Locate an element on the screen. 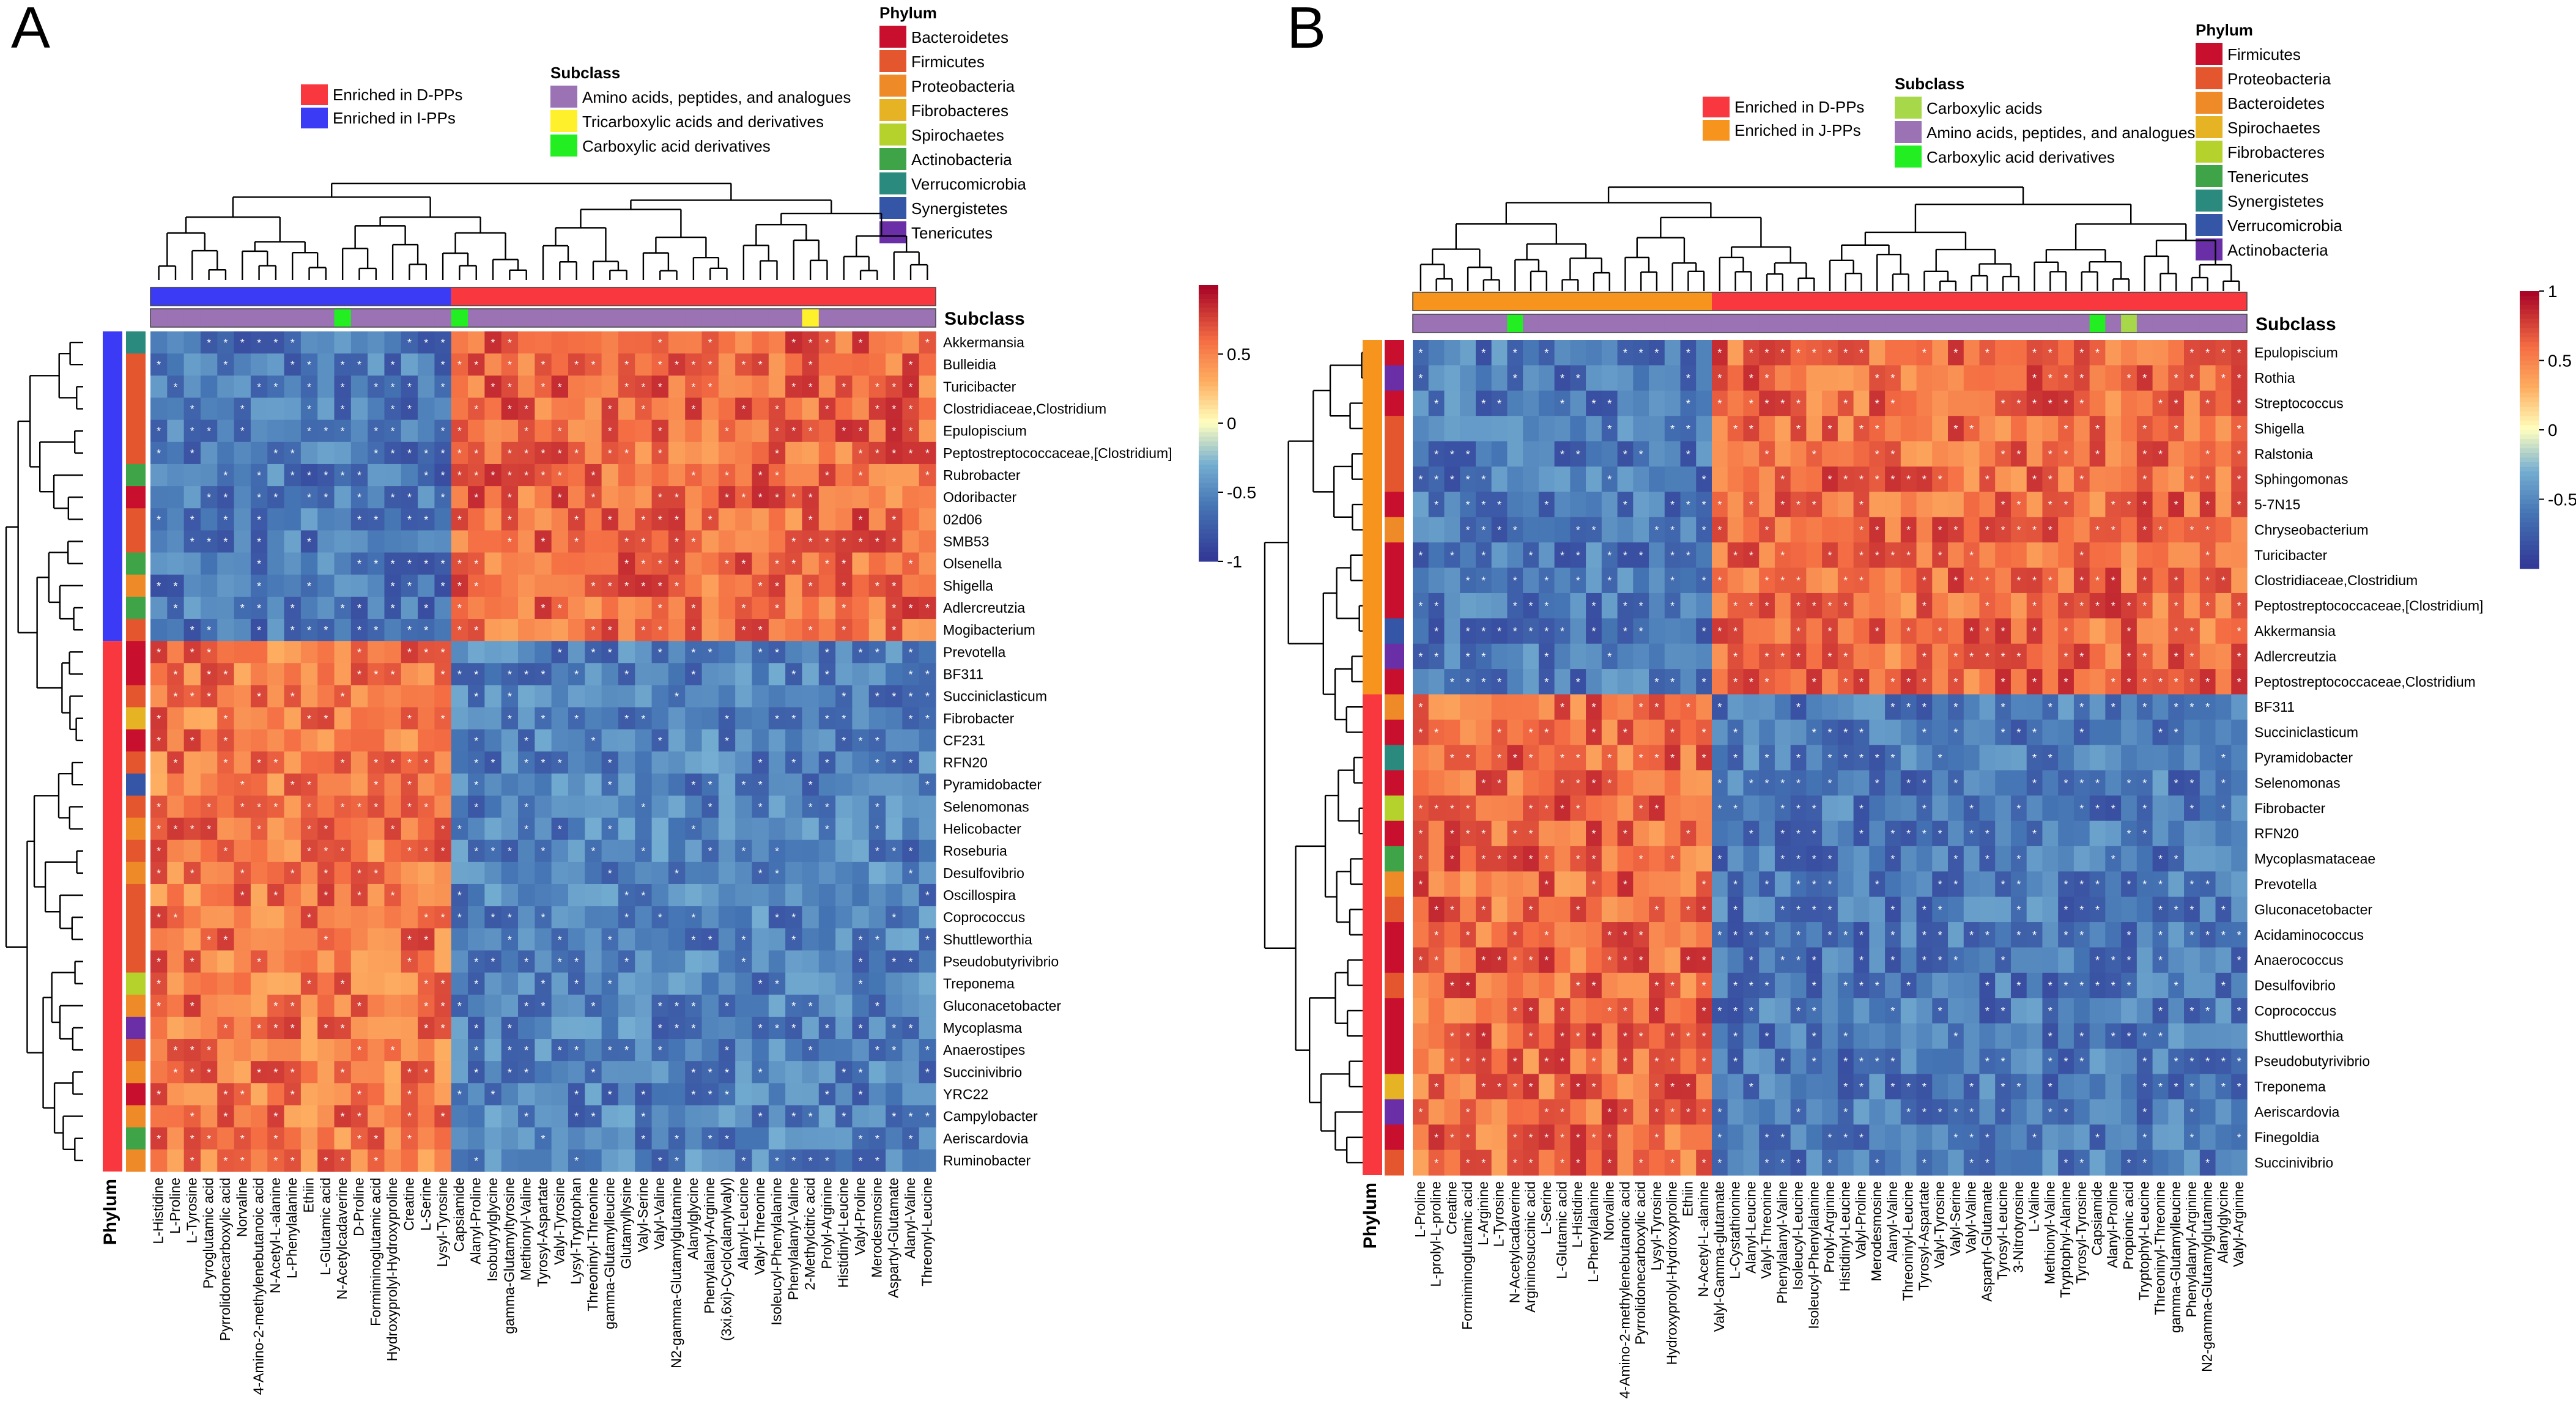  column-dendrogram is located at coordinates (1829, 238).